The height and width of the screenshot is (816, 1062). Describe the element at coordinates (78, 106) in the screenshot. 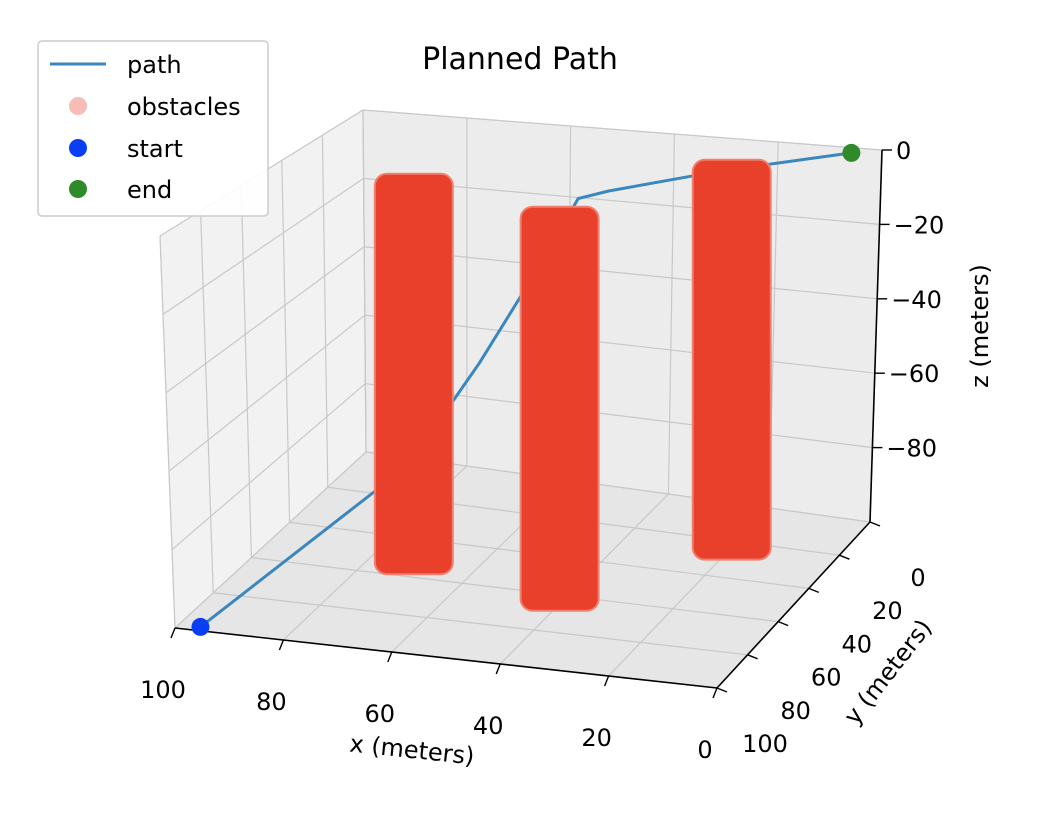

I see `legend-swatch-obstacles` at that location.